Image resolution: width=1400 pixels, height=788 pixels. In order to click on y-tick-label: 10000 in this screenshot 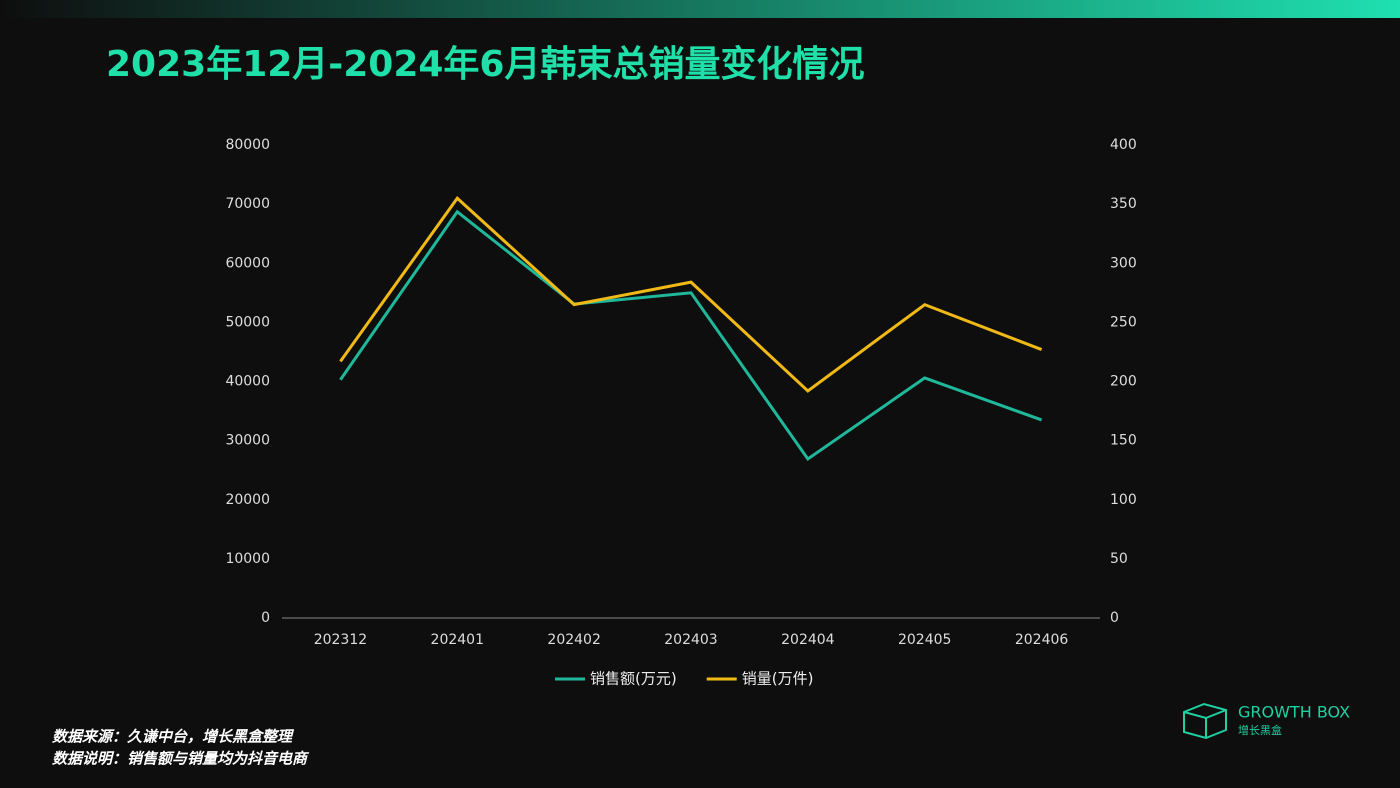, I will do `click(247, 559)`.